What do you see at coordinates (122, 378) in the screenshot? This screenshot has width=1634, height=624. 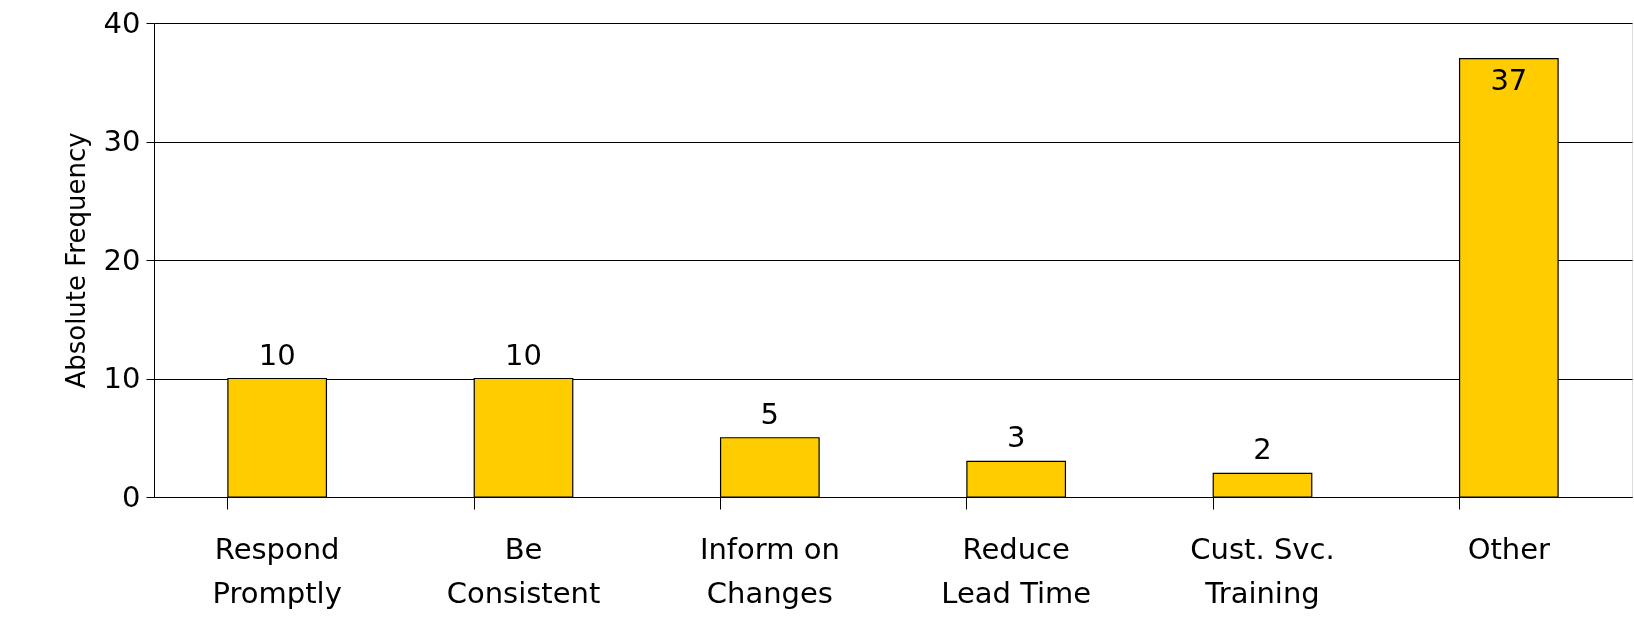 I see `y-tick-label: 10` at bounding box center [122, 378].